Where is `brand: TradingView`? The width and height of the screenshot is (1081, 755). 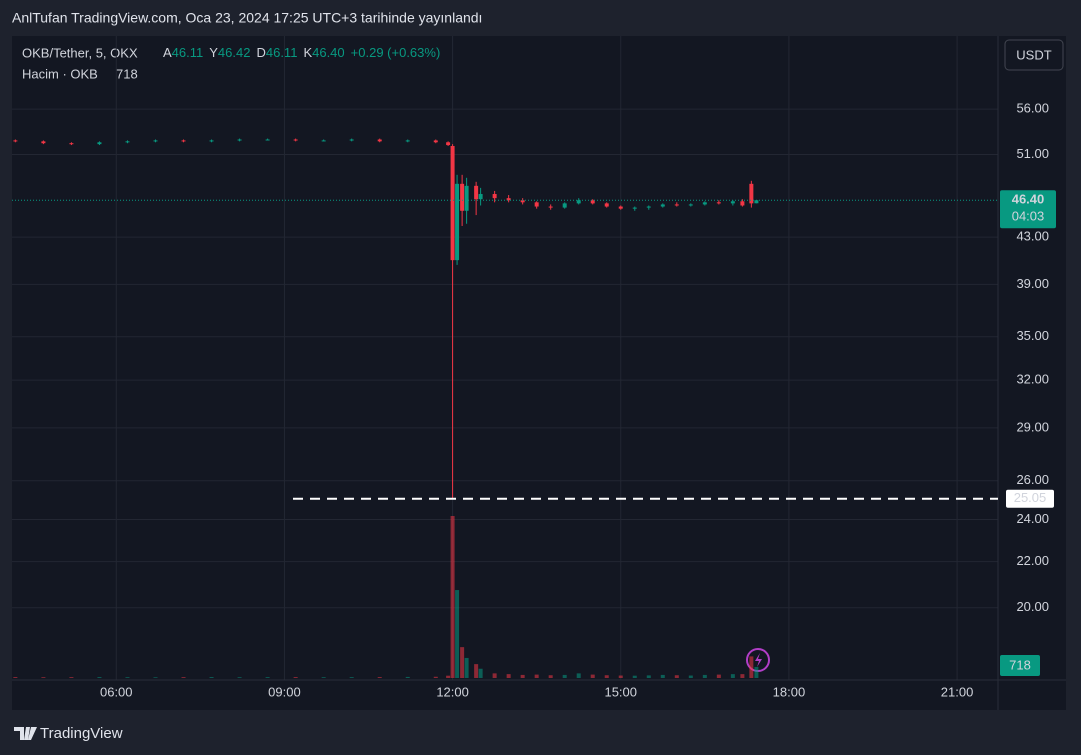
brand: TradingView is located at coordinates (81, 733).